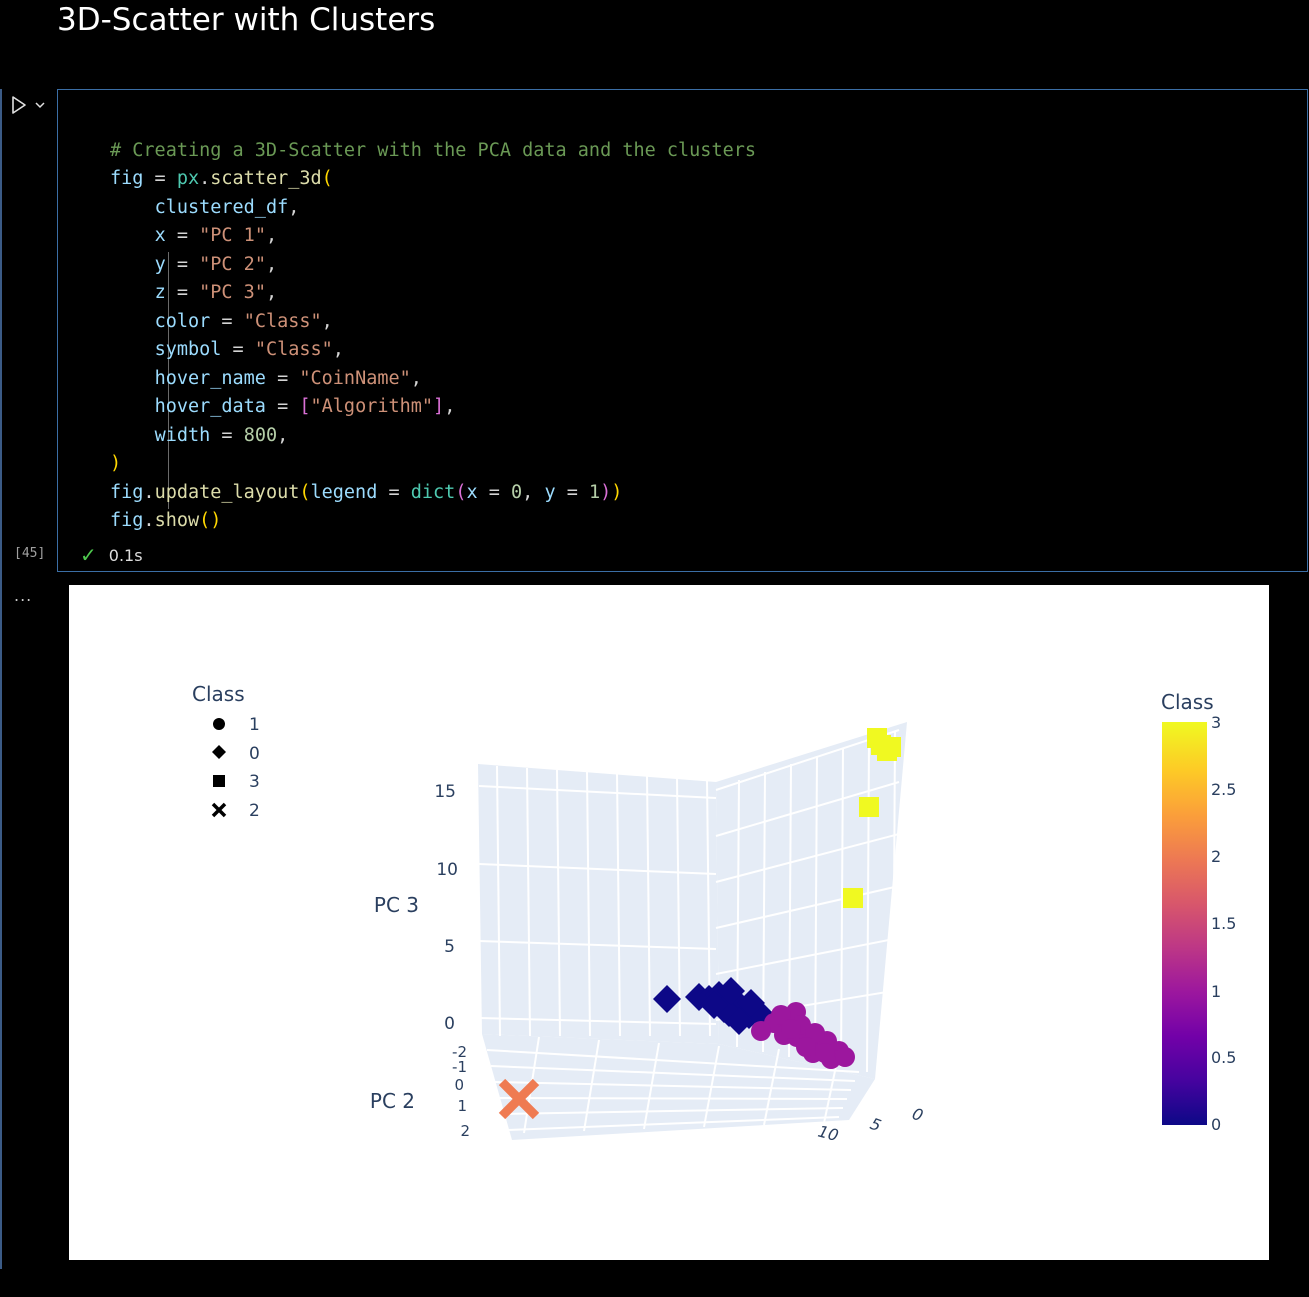  Describe the element at coordinates (449, 1024) in the screenshot. I see `z-tick-label: 0` at that location.